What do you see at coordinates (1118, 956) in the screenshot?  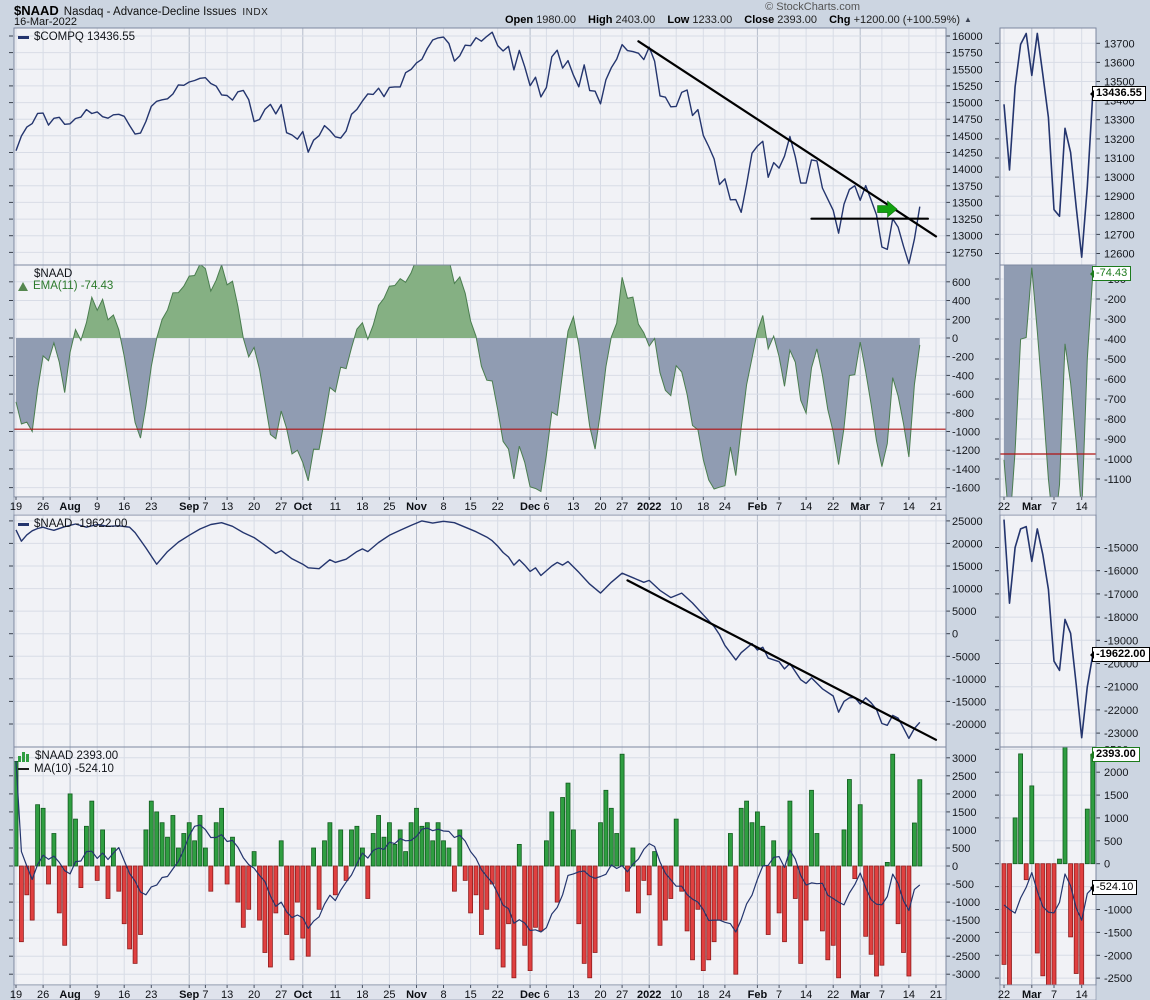 I see `y-axis-label: -2000` at bounding box center [1118, 956].